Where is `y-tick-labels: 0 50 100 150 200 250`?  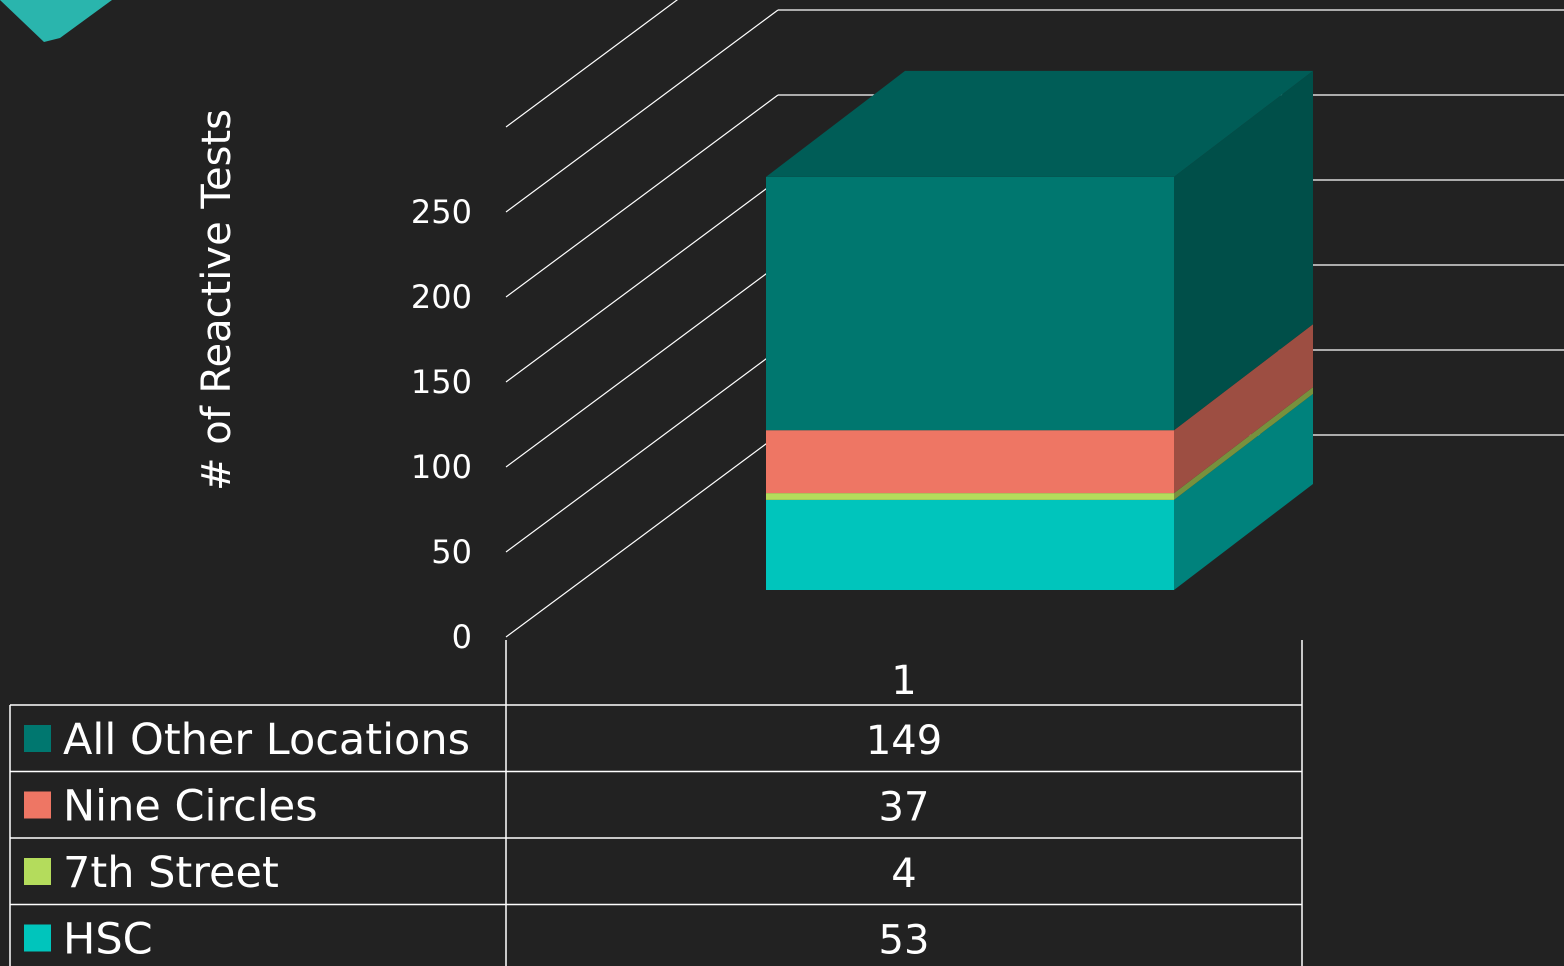
y-tick-labels: 0 50 100 150 200 250 is located at coordinates (441, 424).